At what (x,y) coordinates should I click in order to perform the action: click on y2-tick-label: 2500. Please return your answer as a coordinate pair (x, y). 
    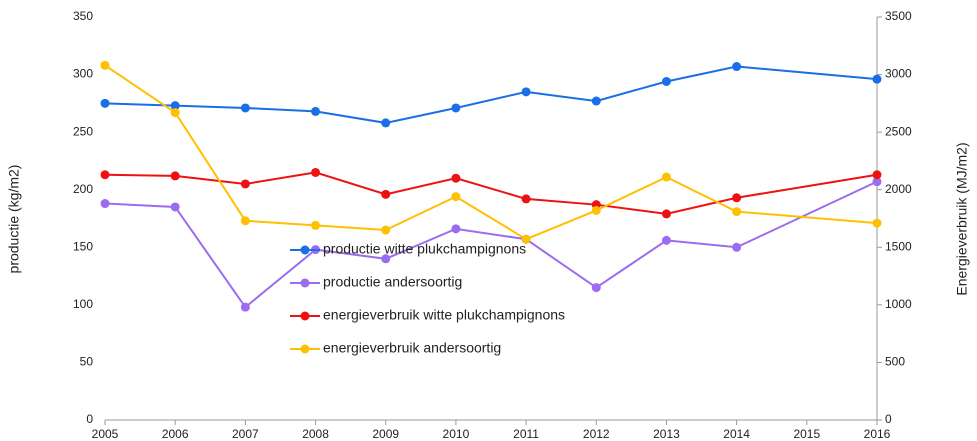
    Looking at the image, I should click on (898, 131).